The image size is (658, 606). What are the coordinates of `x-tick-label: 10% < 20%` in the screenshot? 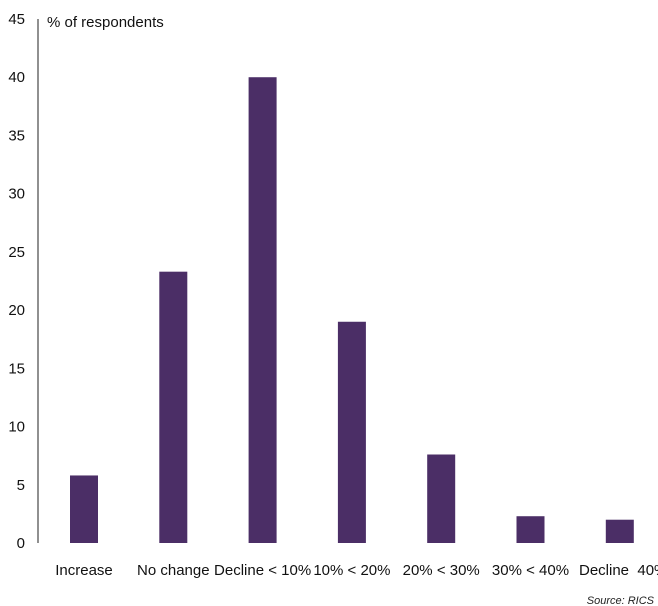 It's located at (351, 570).